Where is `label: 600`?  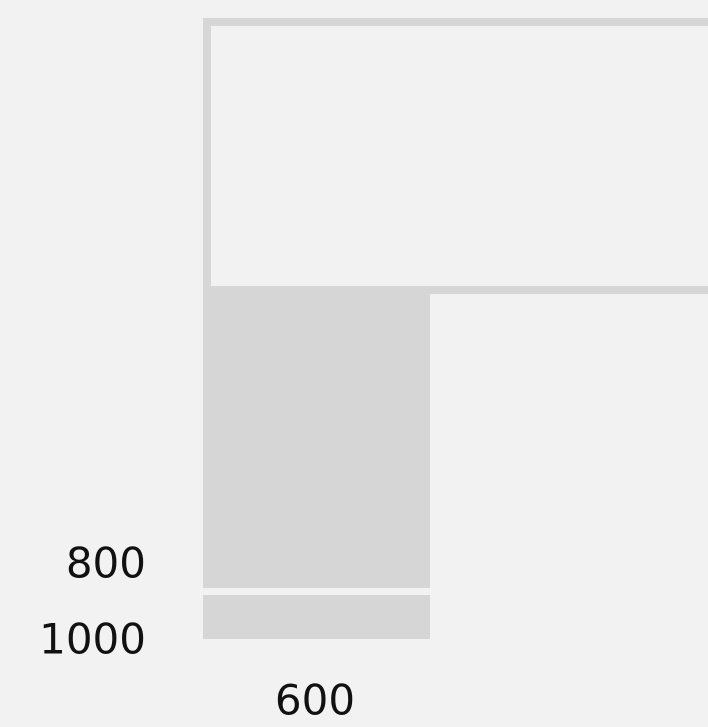 label: 600 is located at coordinates (315, 700).